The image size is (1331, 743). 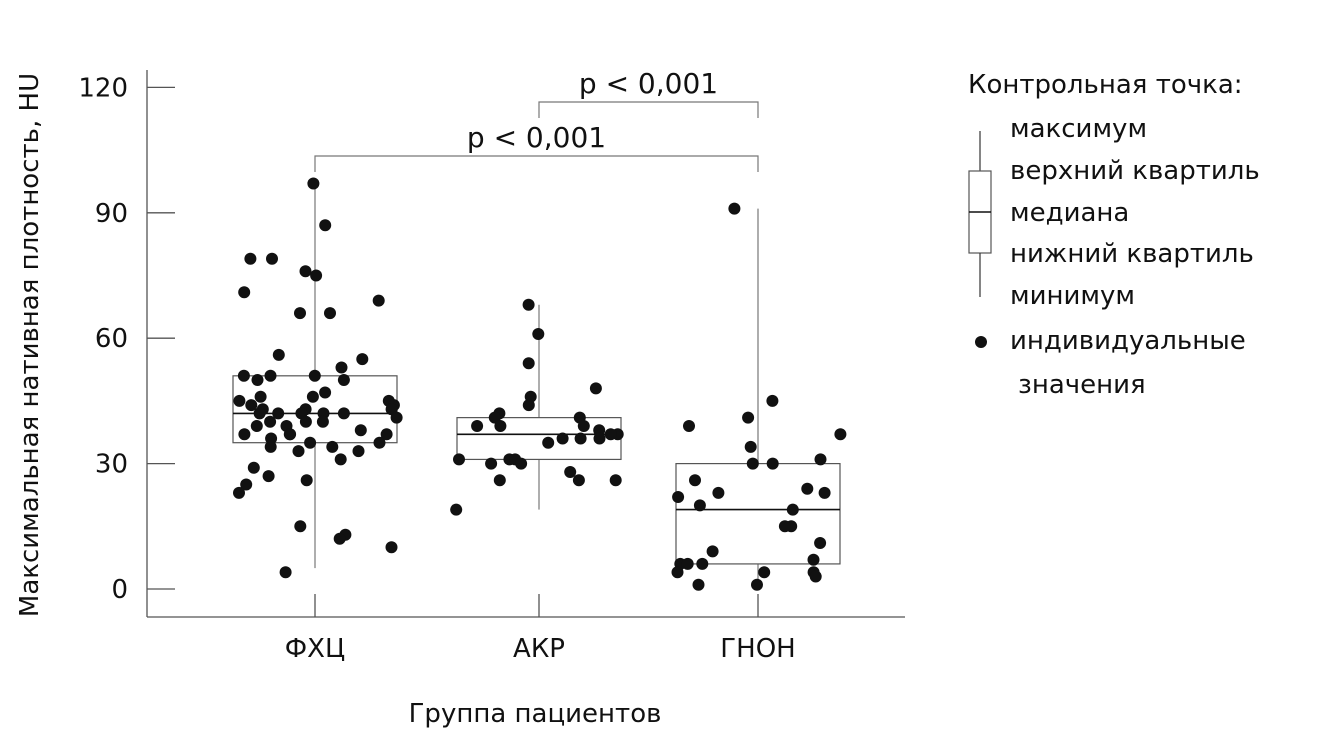 What do you see at coordinates (539, 649) in the screenshot?
I see `x-tick-label: АКР` at bounding box center [539, 649].